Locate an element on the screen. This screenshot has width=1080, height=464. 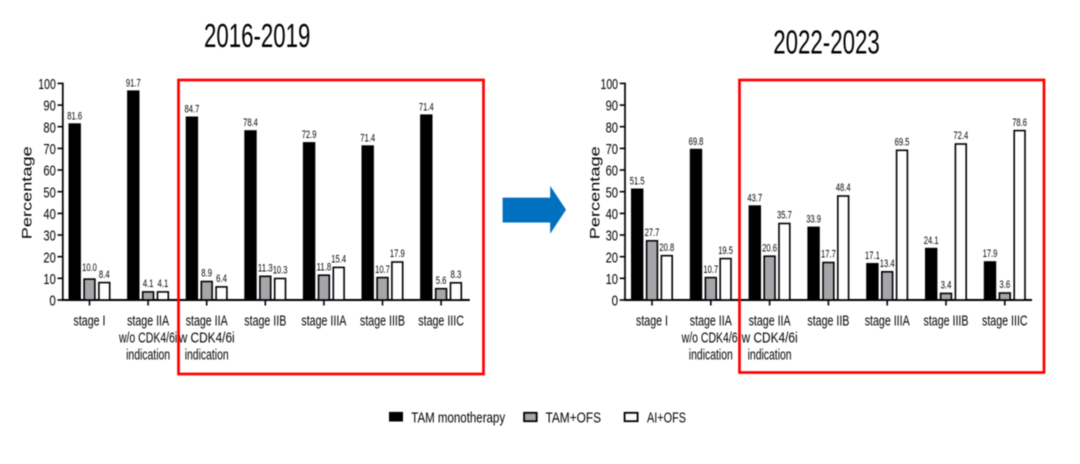
svg-text: 3.4 is located at coordinates (946, 286).